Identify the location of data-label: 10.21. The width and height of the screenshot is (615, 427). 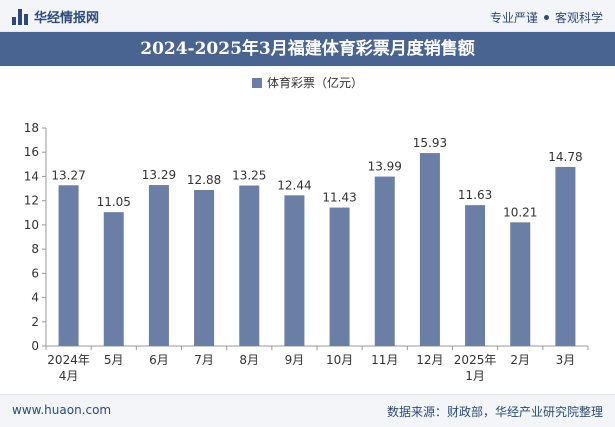
(520, 212).